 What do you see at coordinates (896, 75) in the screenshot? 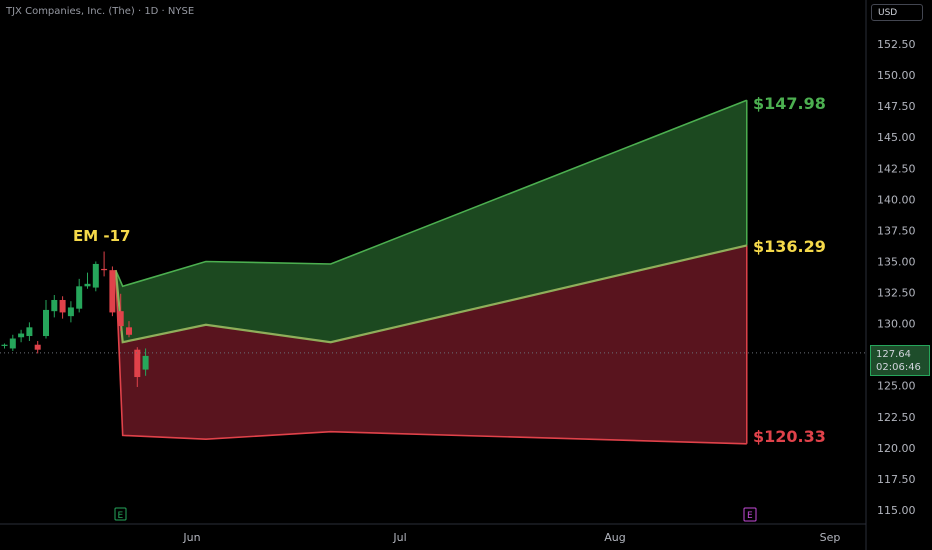
I see `price-tick-label: 150.00` at bounding box center [896, 75].